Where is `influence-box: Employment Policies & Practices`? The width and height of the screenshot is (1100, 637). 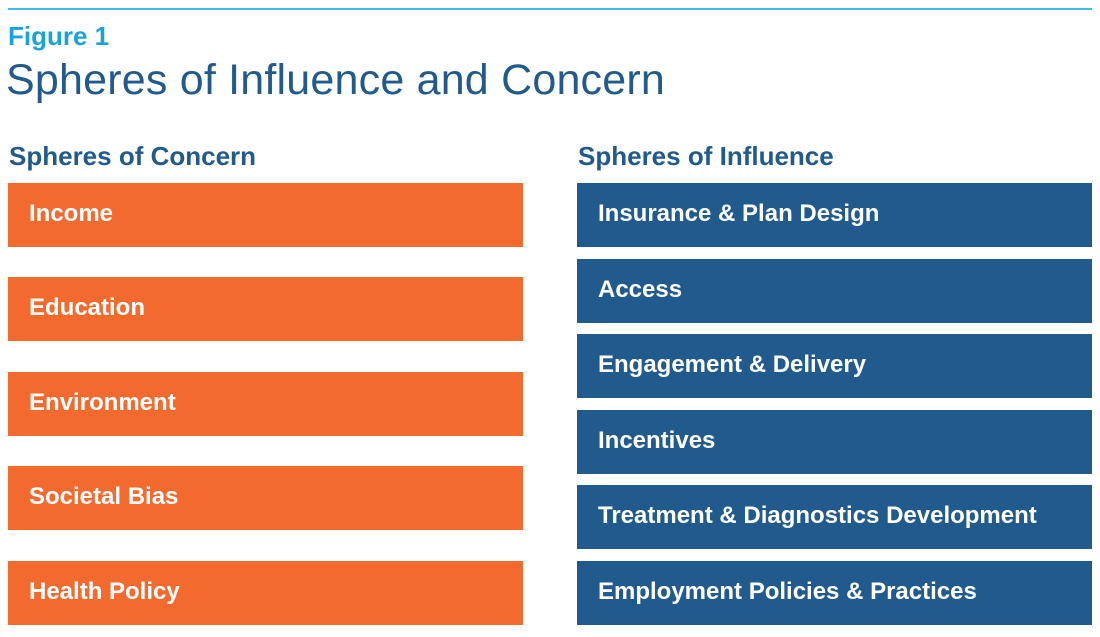
influence-box: Employment Policies & Practices is located at coordinates (834, 593).